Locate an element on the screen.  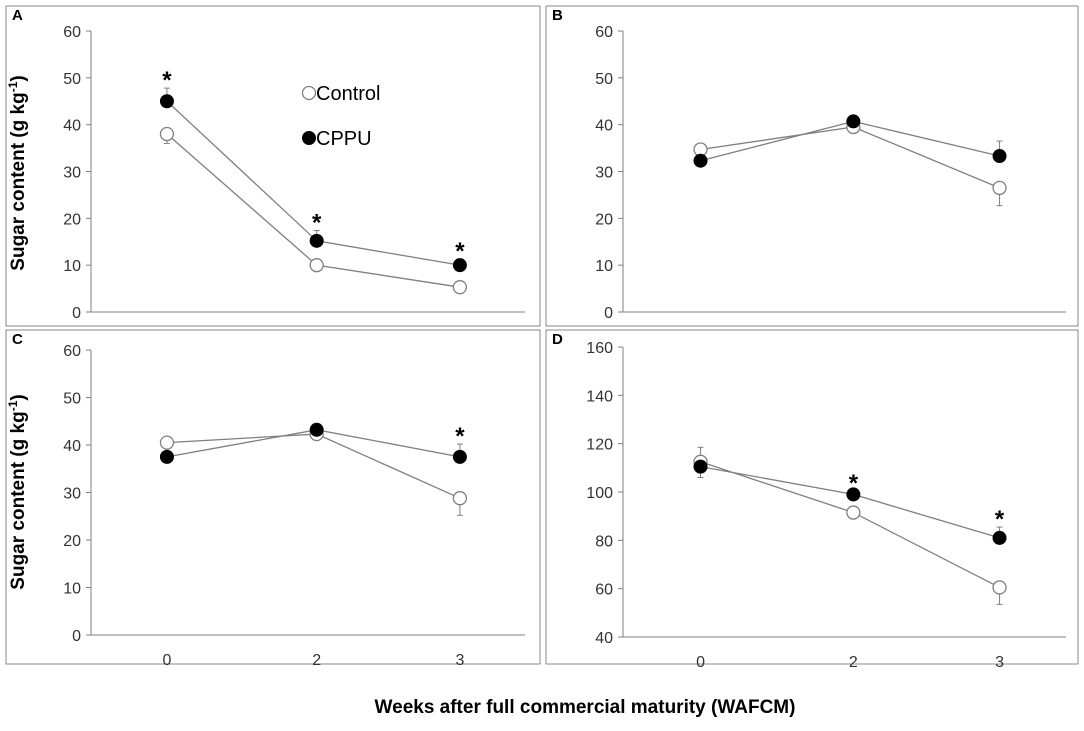
ylabel-bottom-main: Sugar content (g kg is located at coordinates (18, 500).